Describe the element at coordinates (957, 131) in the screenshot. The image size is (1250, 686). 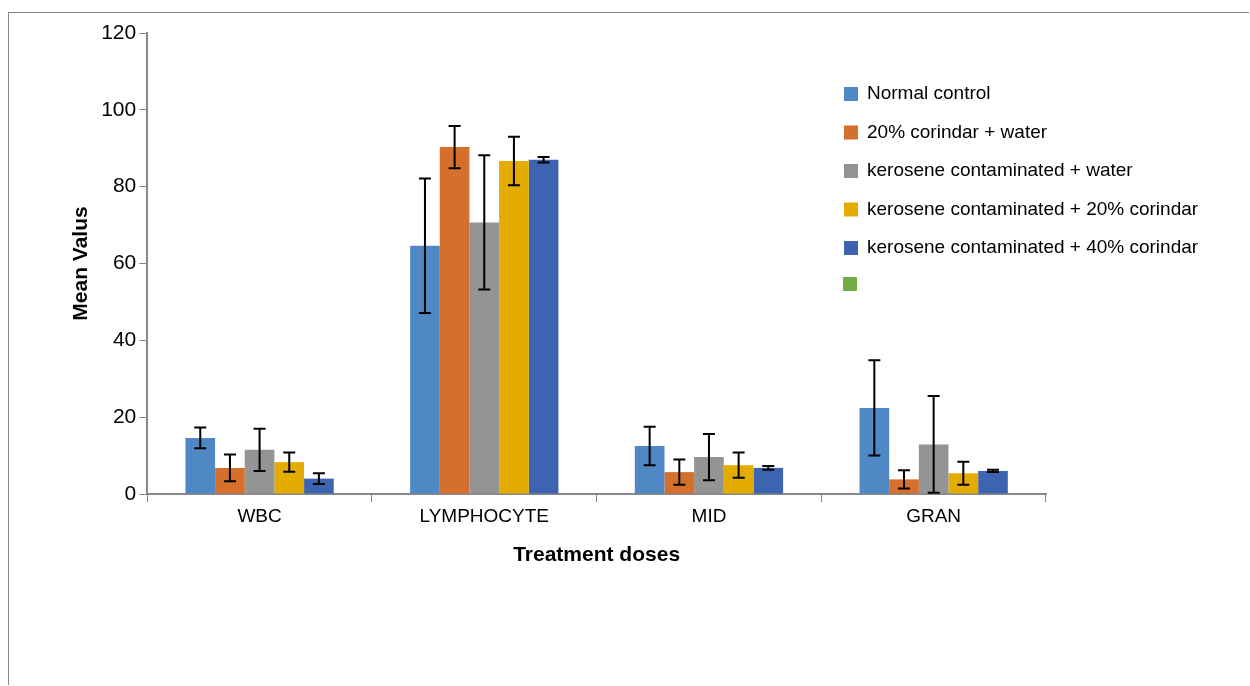
I see `legend-label: 20% corindar + water` at that location.